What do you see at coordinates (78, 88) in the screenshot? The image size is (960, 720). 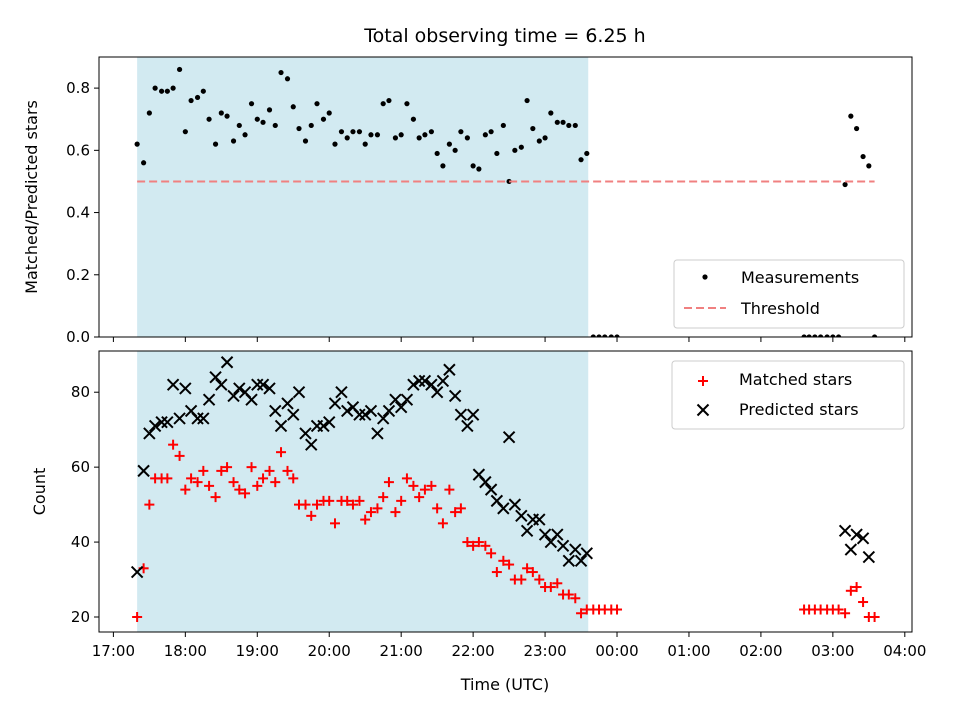 I see `y-tick-label: 0.8` at bounding box center [78, 88].